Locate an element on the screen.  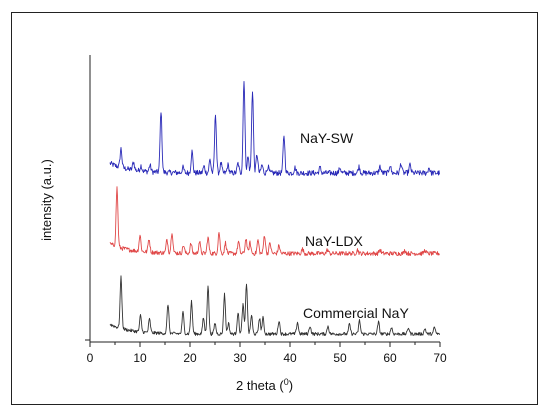
x-tick-label: 50 is located at coordinates (340, 358).